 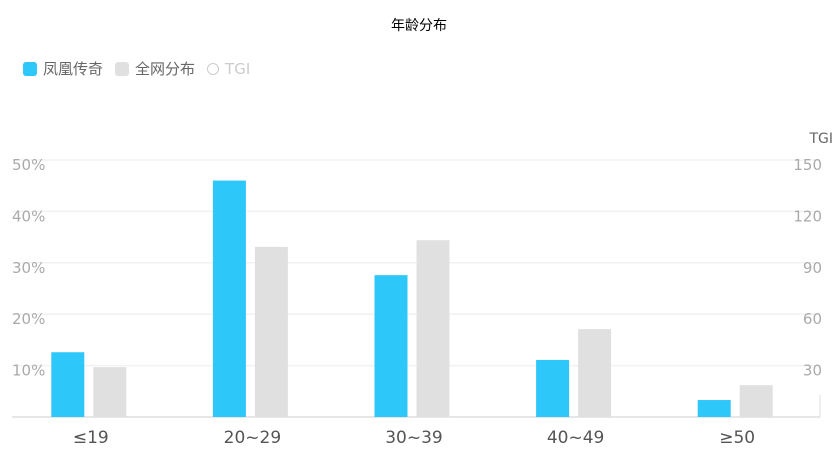 I want to click on y-right-tick-label: 120, so click(x=807, y=216).